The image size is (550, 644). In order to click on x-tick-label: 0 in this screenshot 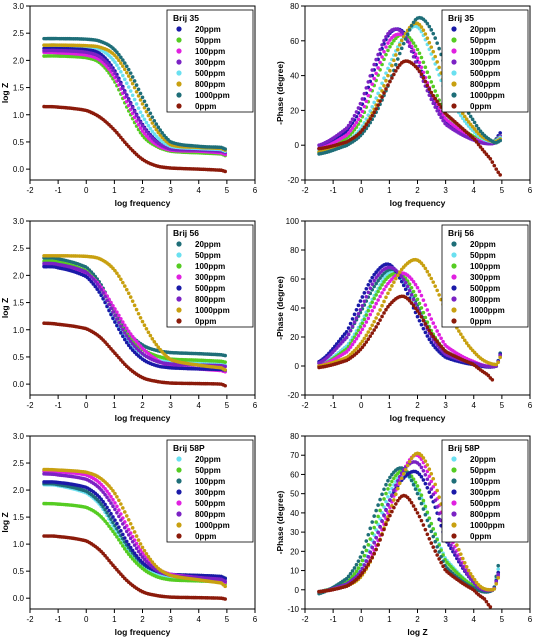, I will do `click(86, 190)`.